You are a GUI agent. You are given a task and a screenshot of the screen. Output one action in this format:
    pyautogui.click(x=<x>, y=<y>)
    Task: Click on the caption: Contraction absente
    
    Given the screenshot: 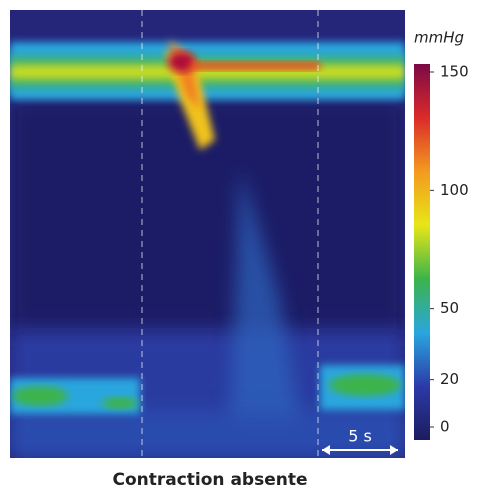 What is the action you would take?
    pyautogui.click(x=209, y=480)
    